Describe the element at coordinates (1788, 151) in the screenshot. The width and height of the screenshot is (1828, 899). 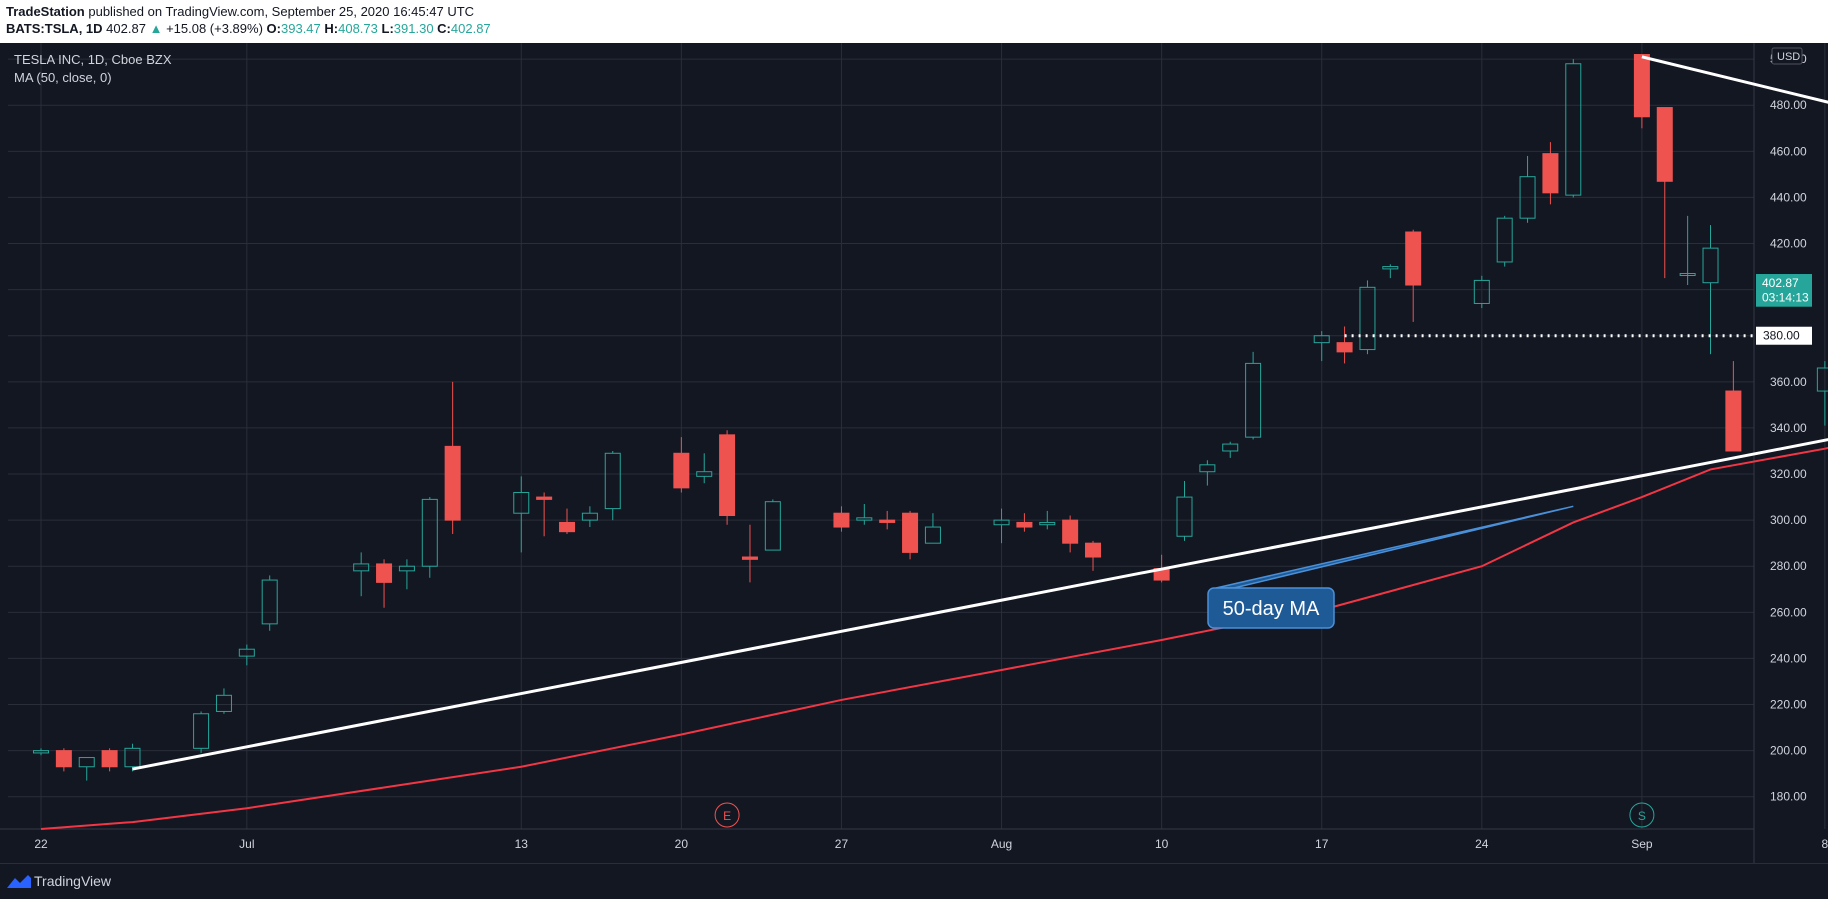
I see `price-tick-label: 460.00` at that location.